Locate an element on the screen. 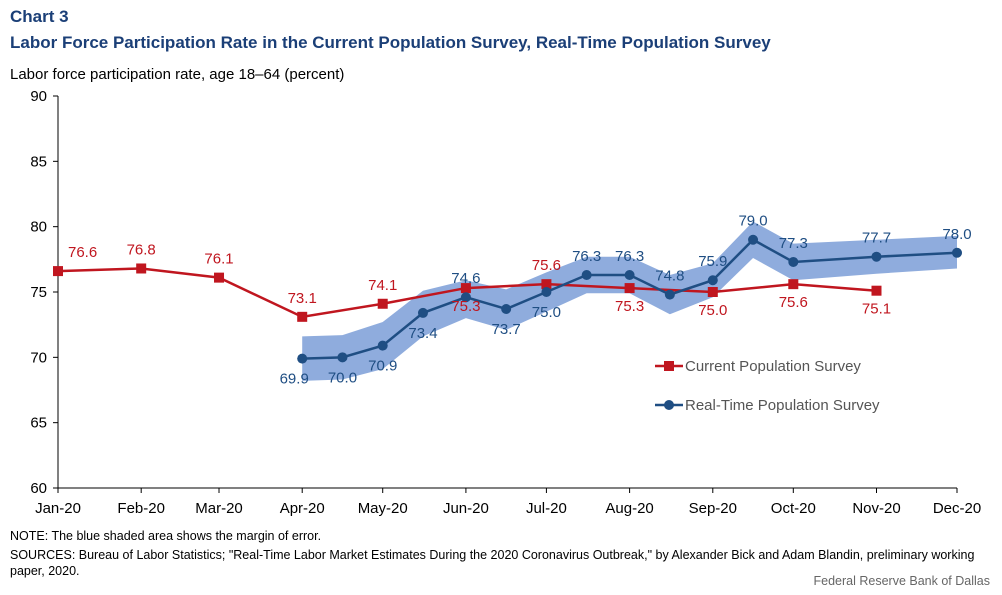 The width and height of the screenshot is (1002, 595). chart-credit: Federal Reserve Bank of Dallas is located at coordinates (901, 581).